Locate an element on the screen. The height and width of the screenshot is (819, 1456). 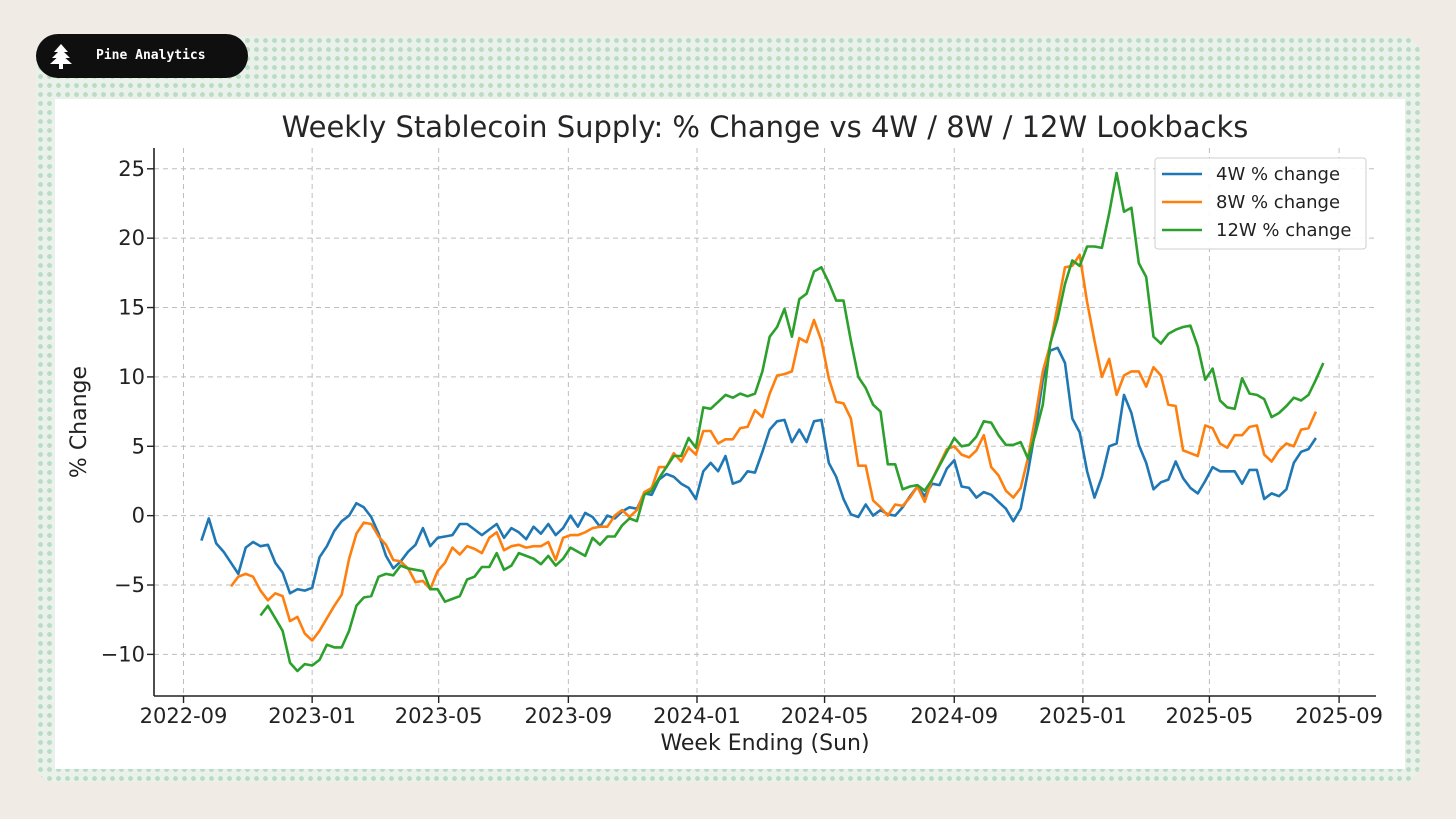
x-tick-label: 2025-01 is located at coordinates (1083, 716).